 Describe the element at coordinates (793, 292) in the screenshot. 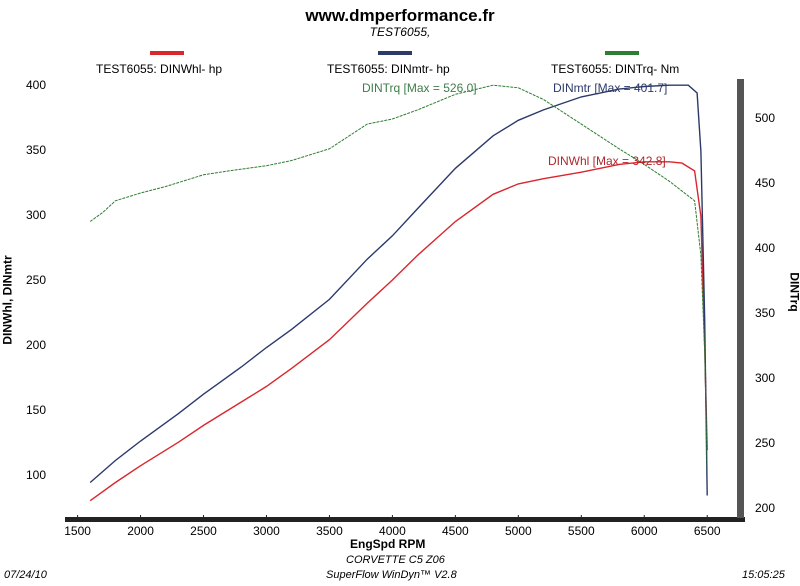

I see `y2-axis-label: DINTrq` at that location.